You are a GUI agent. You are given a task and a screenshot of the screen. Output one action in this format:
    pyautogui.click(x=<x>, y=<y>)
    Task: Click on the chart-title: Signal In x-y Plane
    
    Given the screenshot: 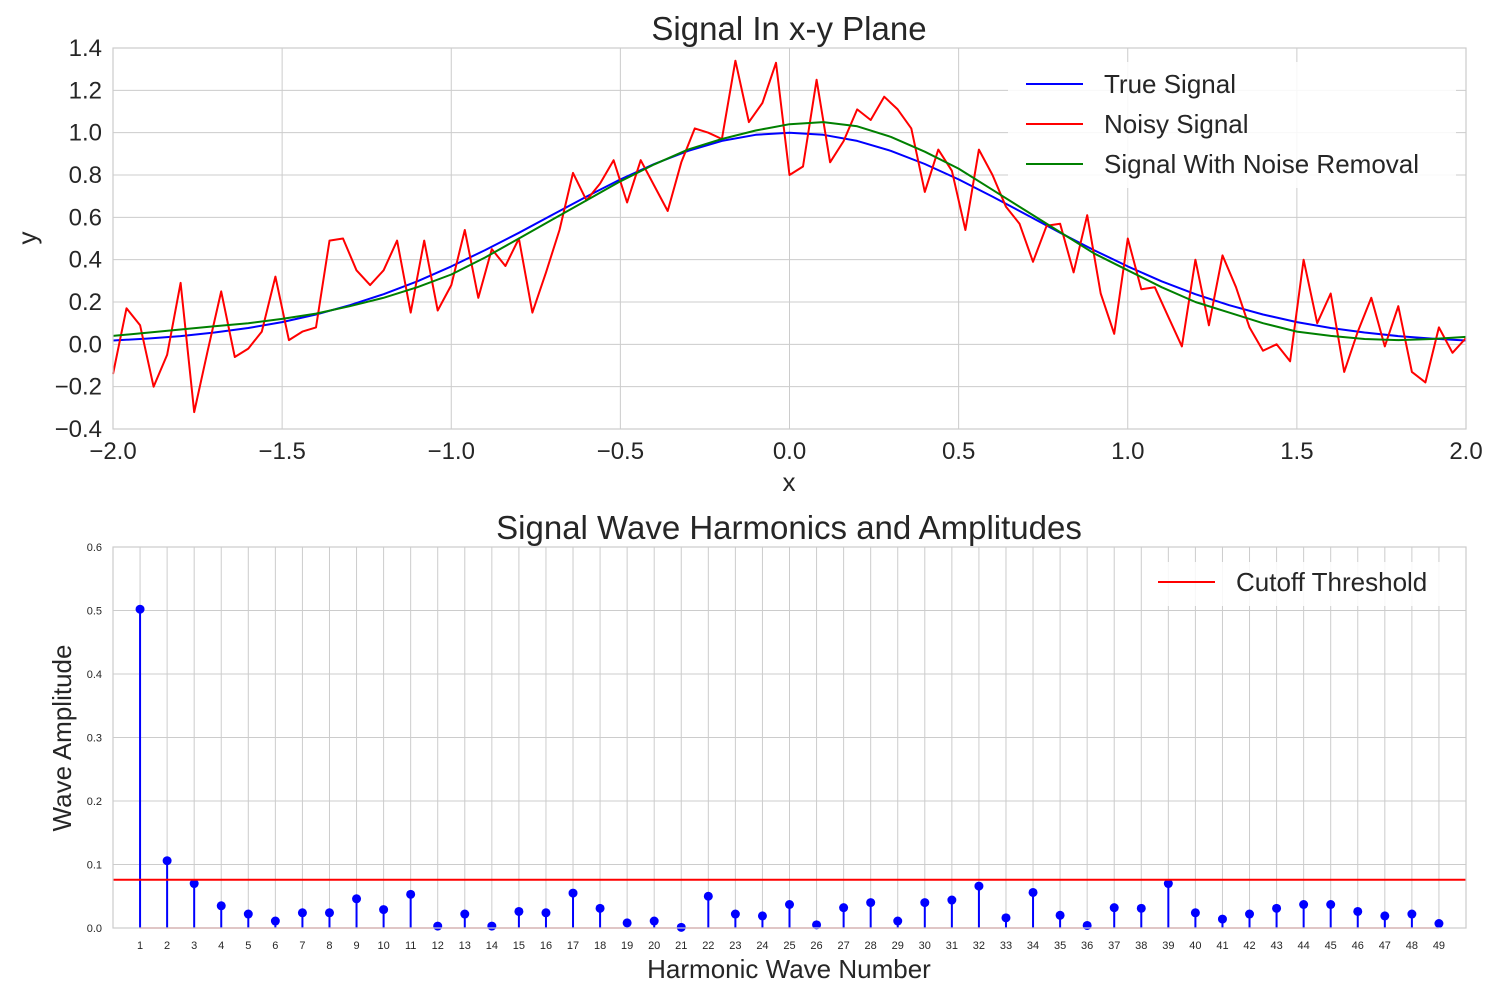 What is the action you would take?
    pyautogui.click(x=788, y=28)
    